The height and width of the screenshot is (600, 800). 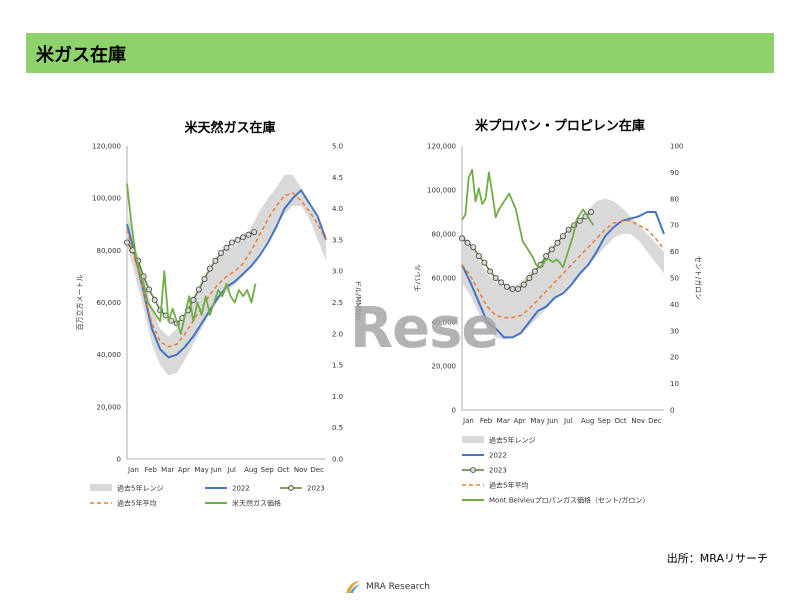 What do you see at coordinates (201, 470) in the screenshot?
I see `natgas-x-tick-label: May` at bounding box center [201, 470].